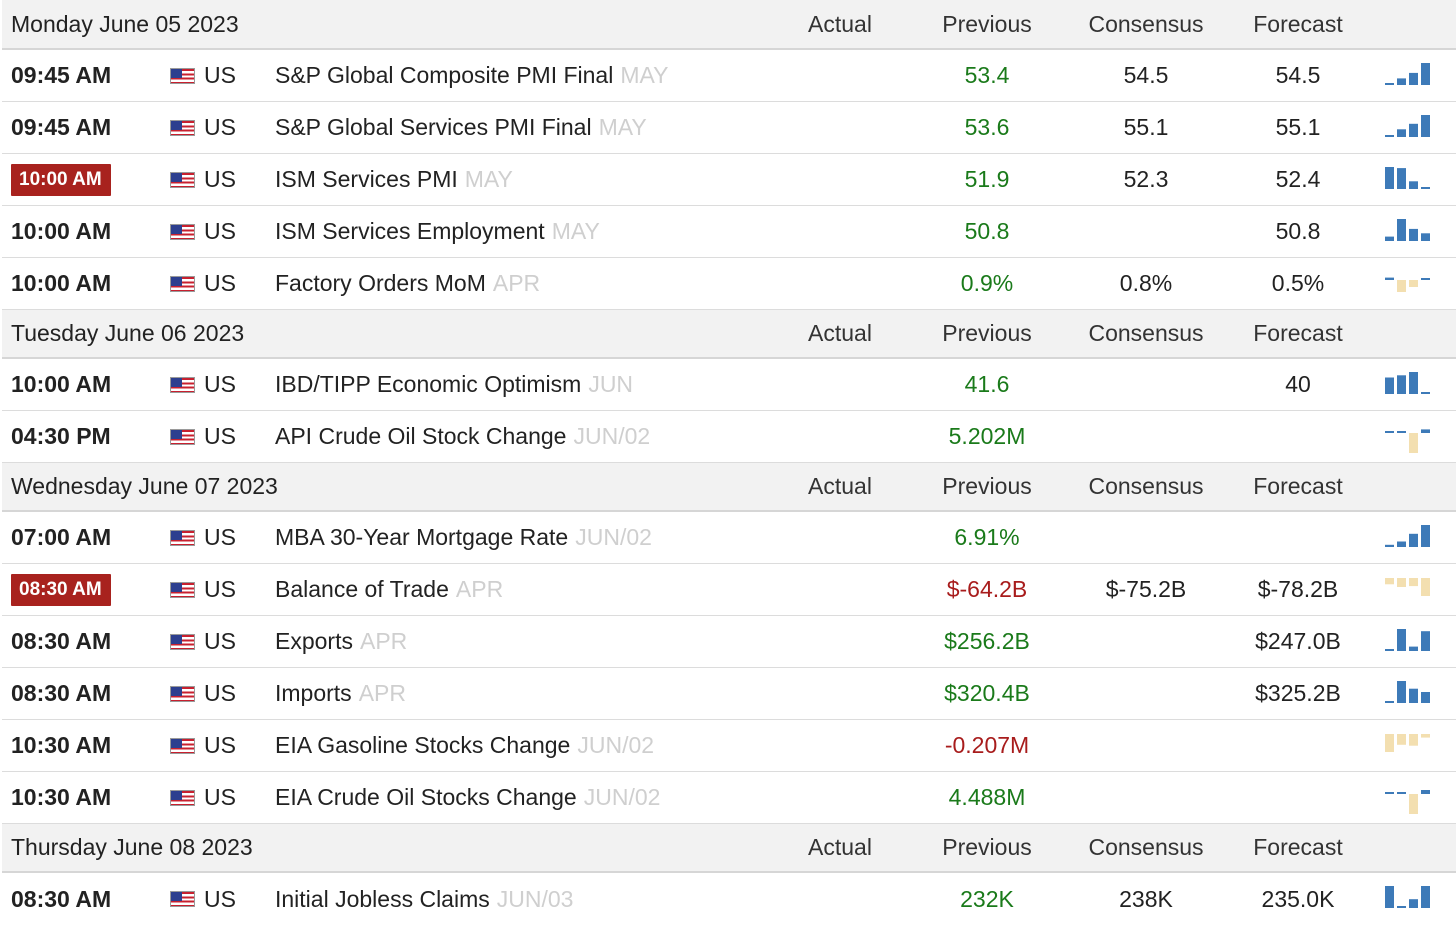  I want to click on event-name-cell: ISM Services Employment MAY, so click(437, 231).